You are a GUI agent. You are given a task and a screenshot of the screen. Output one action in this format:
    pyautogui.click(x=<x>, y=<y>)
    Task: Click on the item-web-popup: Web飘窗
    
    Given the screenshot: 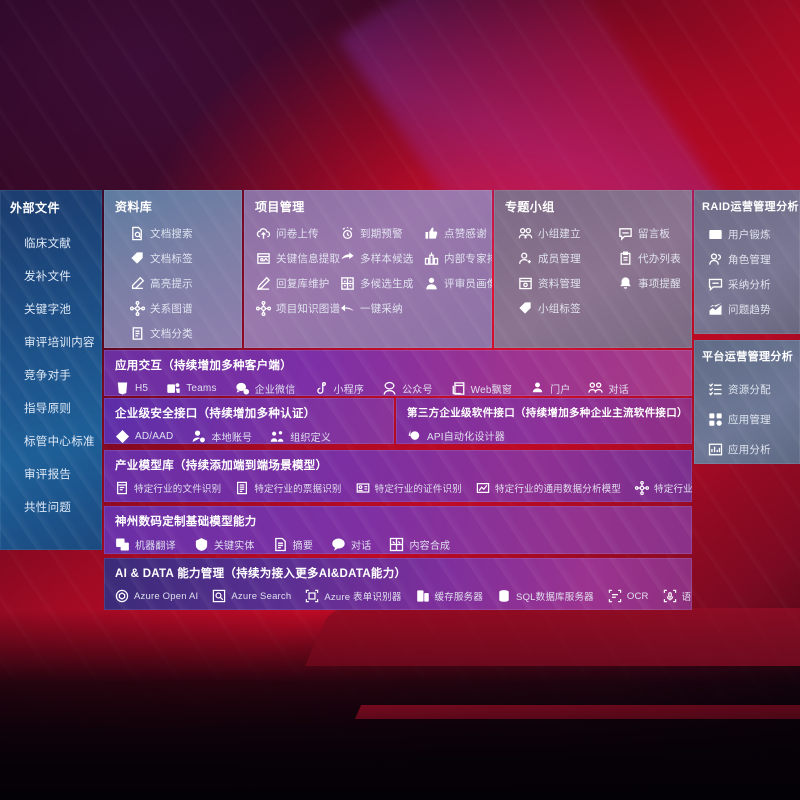 What is the action you would take?
    pyautogui.click(x=481, y=386)
    